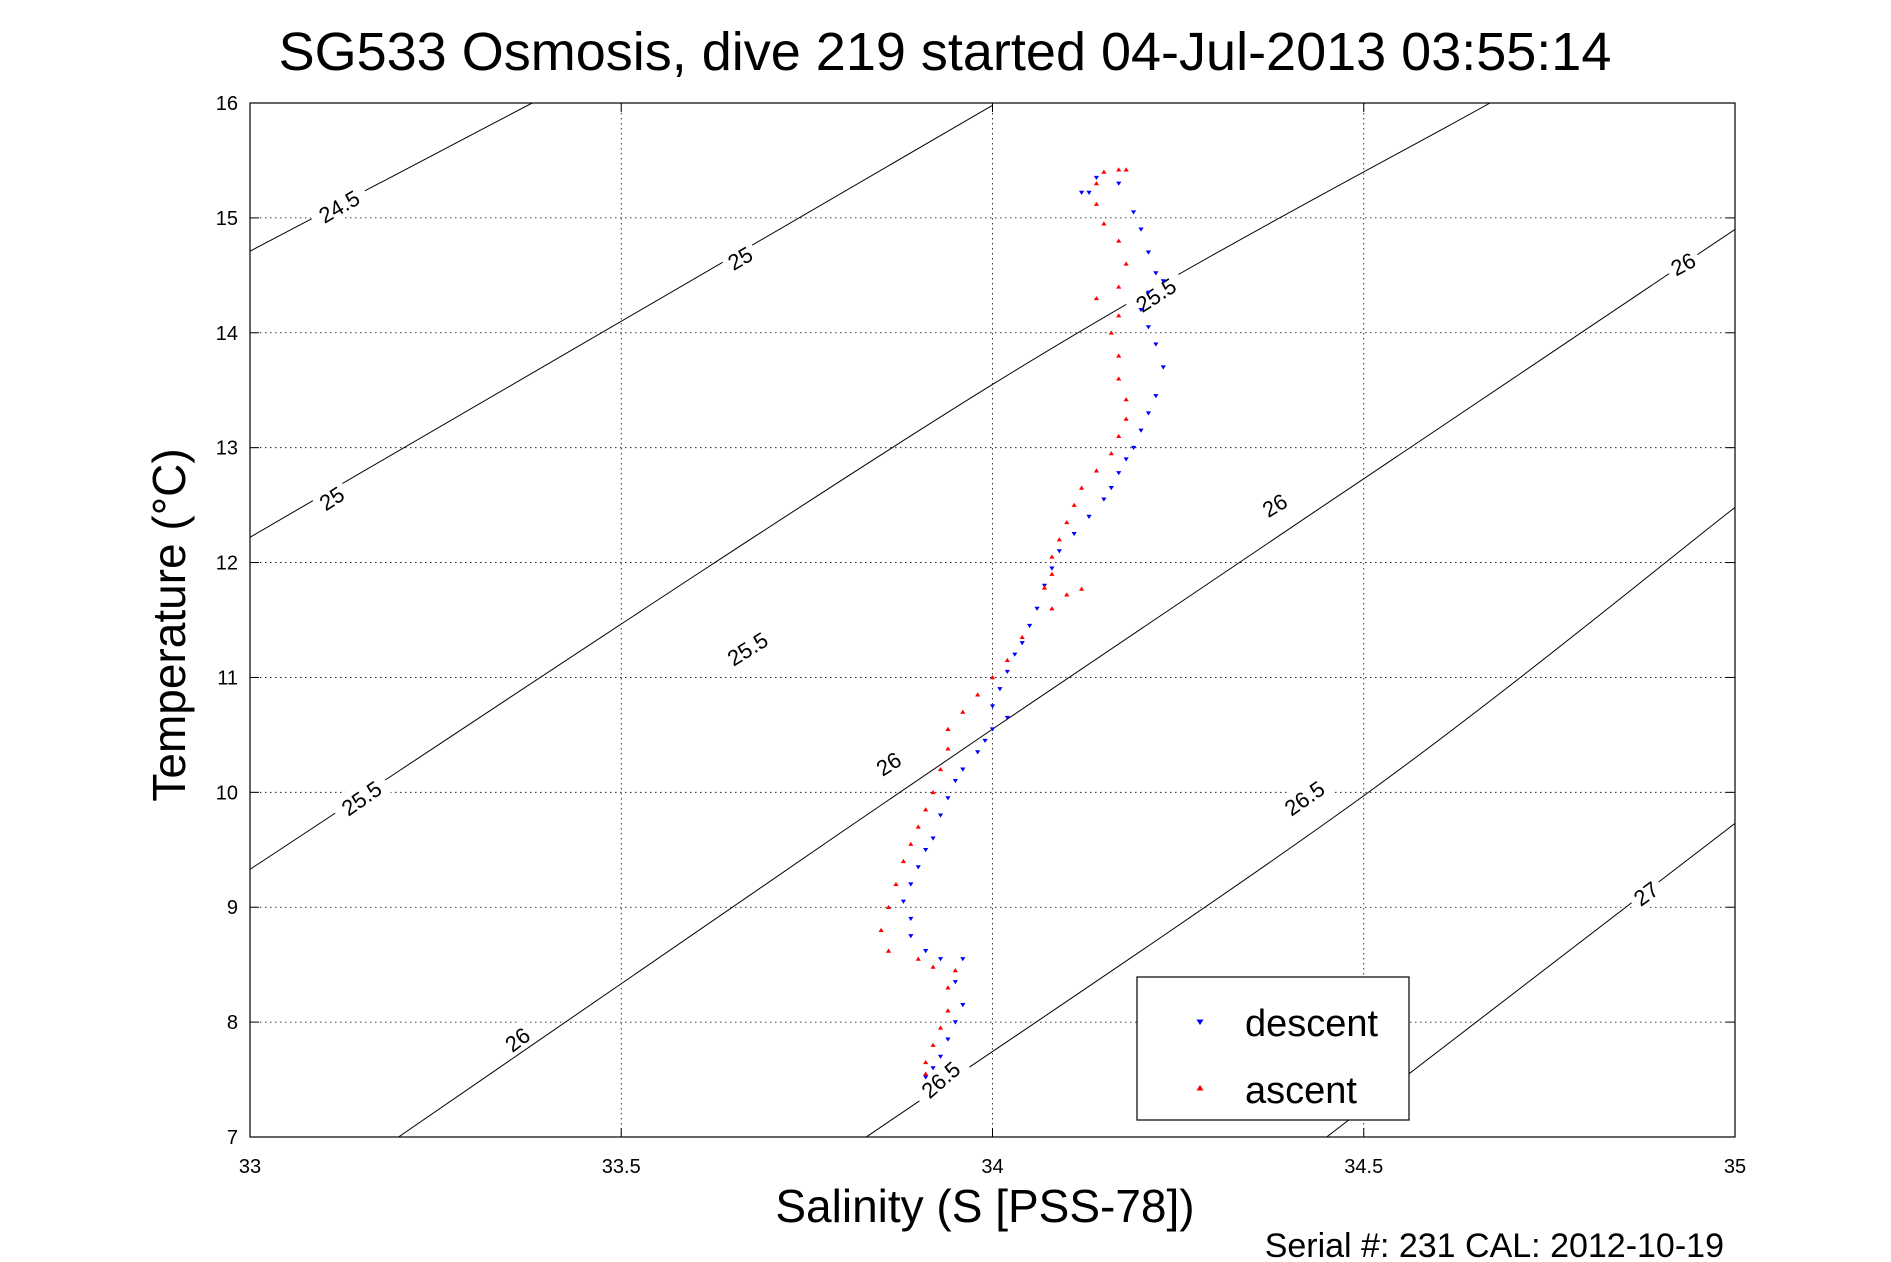 The image size is (1891, 1262). What do you see at coordinates (1312, 1024) in the screenshot?
I see `legend-label-descent: descent` at bounding box center [1312, 1024].